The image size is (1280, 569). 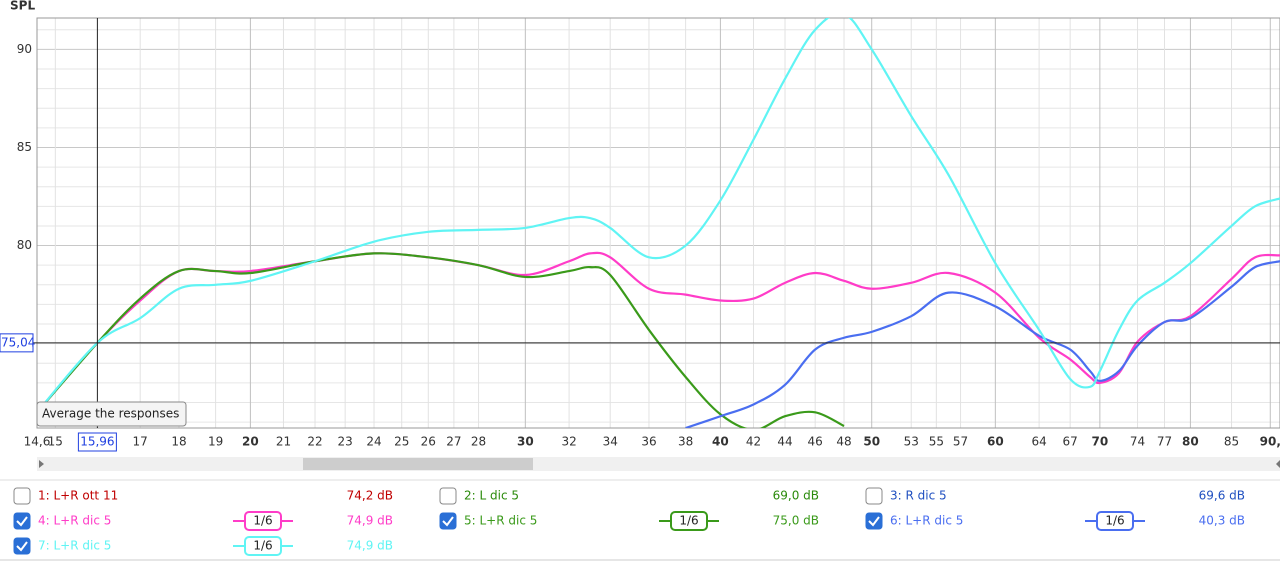 I want to click on cursor-y-label: 75,04, so click(x=18, y=342).